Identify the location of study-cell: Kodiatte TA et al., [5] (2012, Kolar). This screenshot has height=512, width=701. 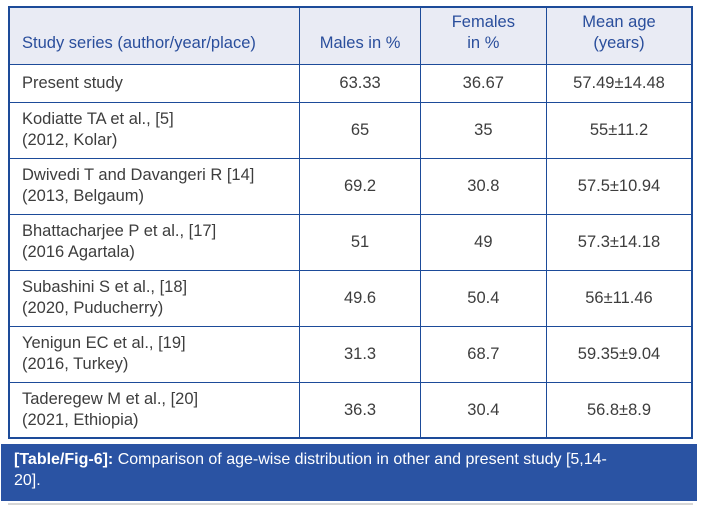
(154, 130).